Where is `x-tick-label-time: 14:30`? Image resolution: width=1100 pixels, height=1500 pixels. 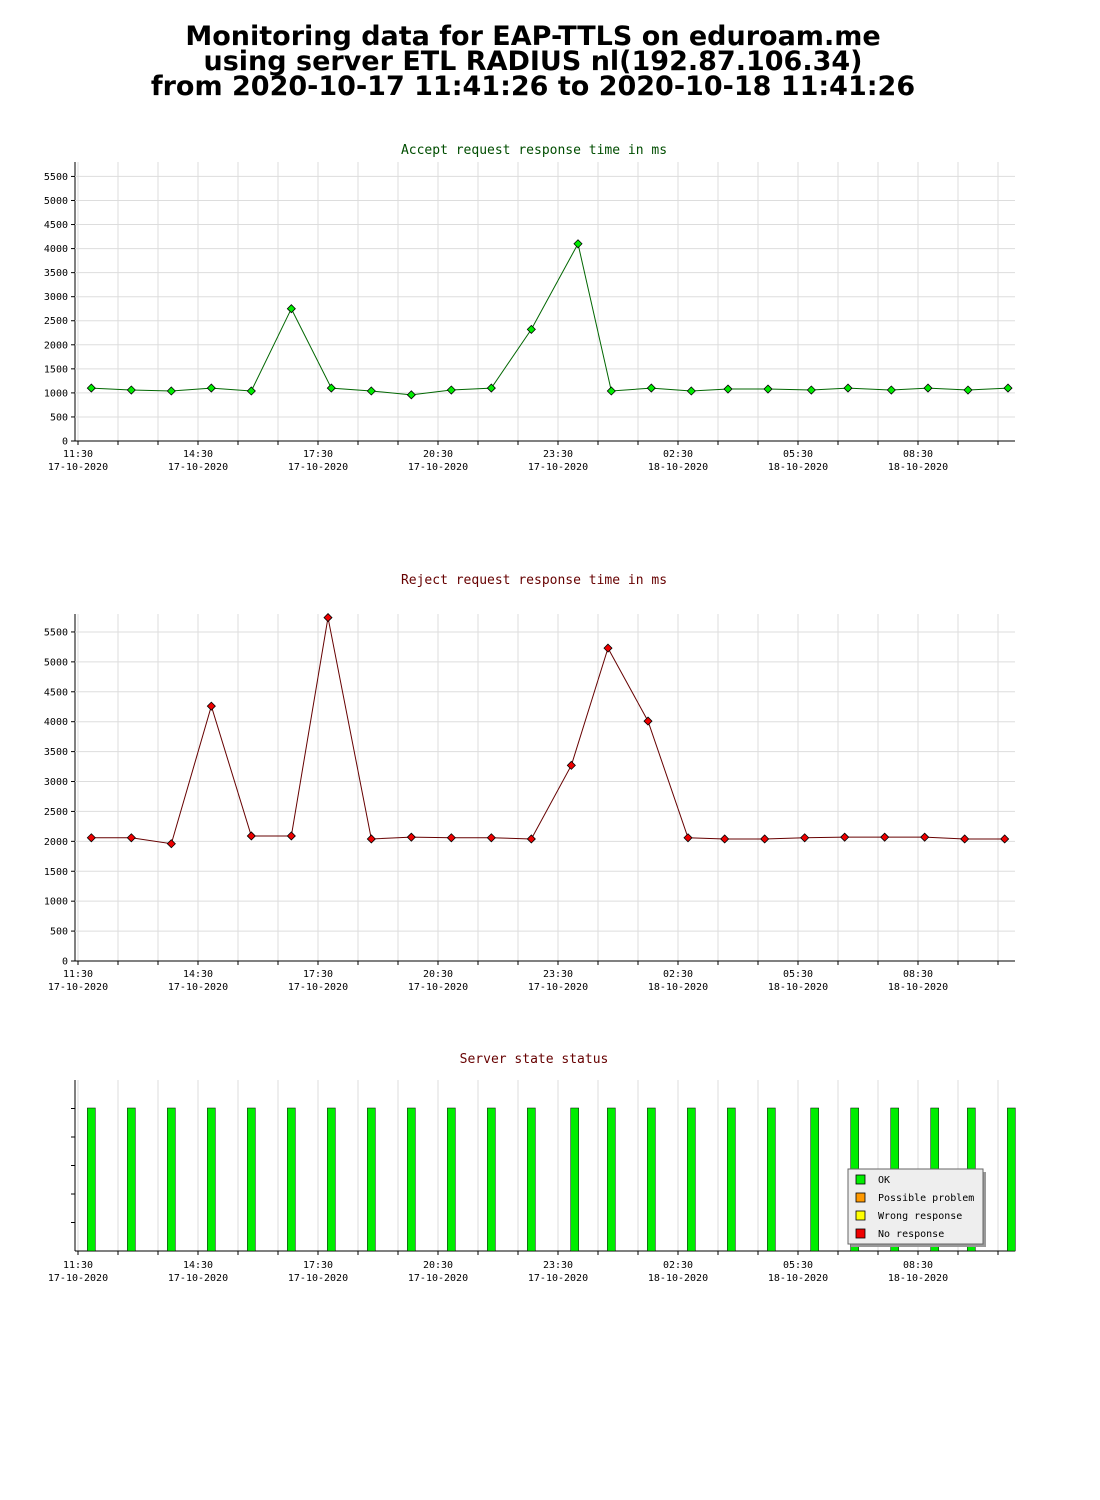 x-tick-label-time: 14:30 is located at coordinates (198, 454).